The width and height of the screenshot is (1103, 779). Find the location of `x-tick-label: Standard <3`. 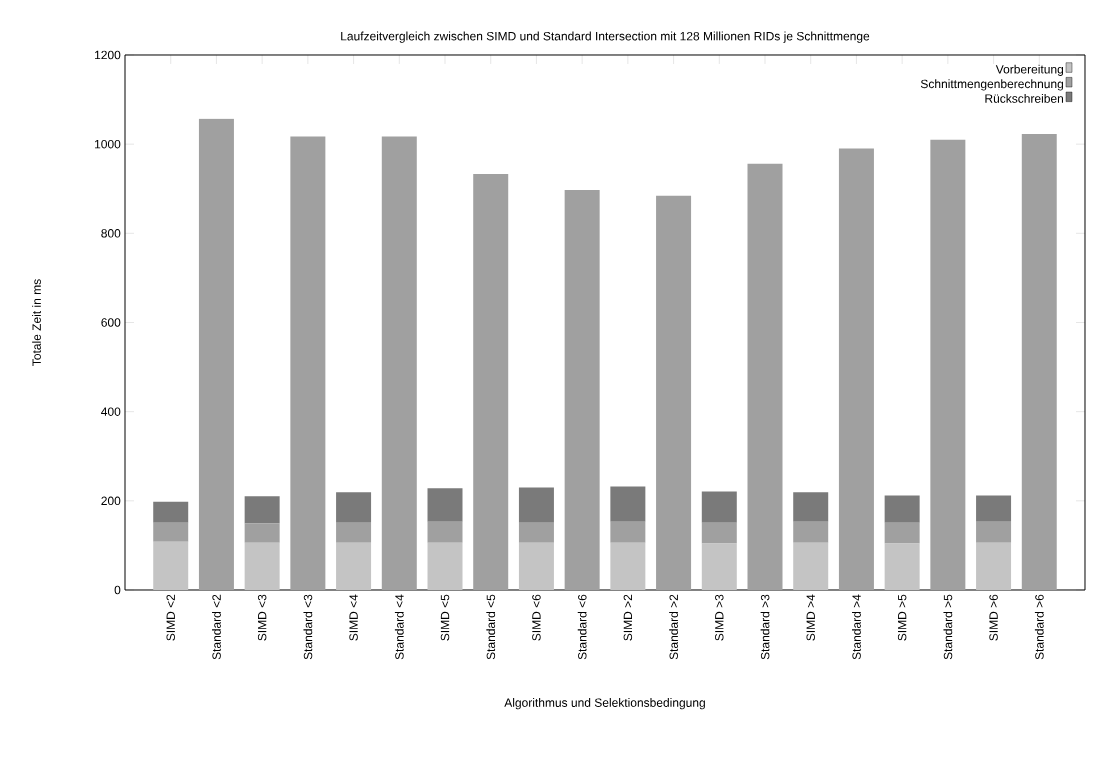

x-tick-label: Standard <3 is located at coordinates (308, 627).